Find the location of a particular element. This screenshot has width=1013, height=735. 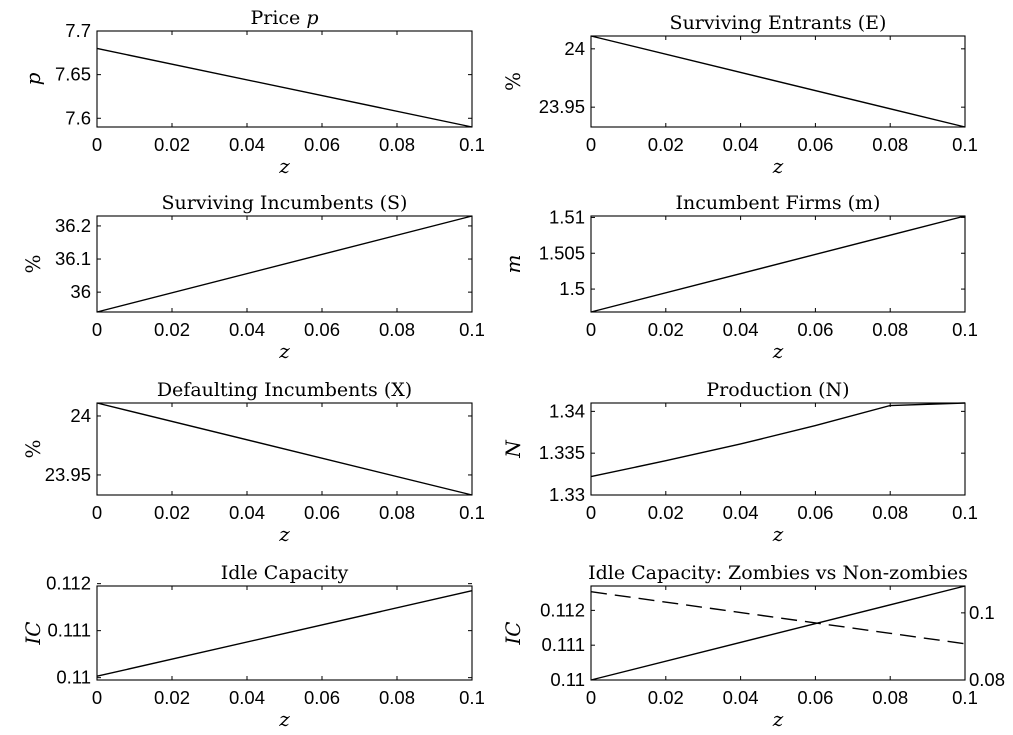

y-tick-label: 23.95 is located at coordinates (68, 474).